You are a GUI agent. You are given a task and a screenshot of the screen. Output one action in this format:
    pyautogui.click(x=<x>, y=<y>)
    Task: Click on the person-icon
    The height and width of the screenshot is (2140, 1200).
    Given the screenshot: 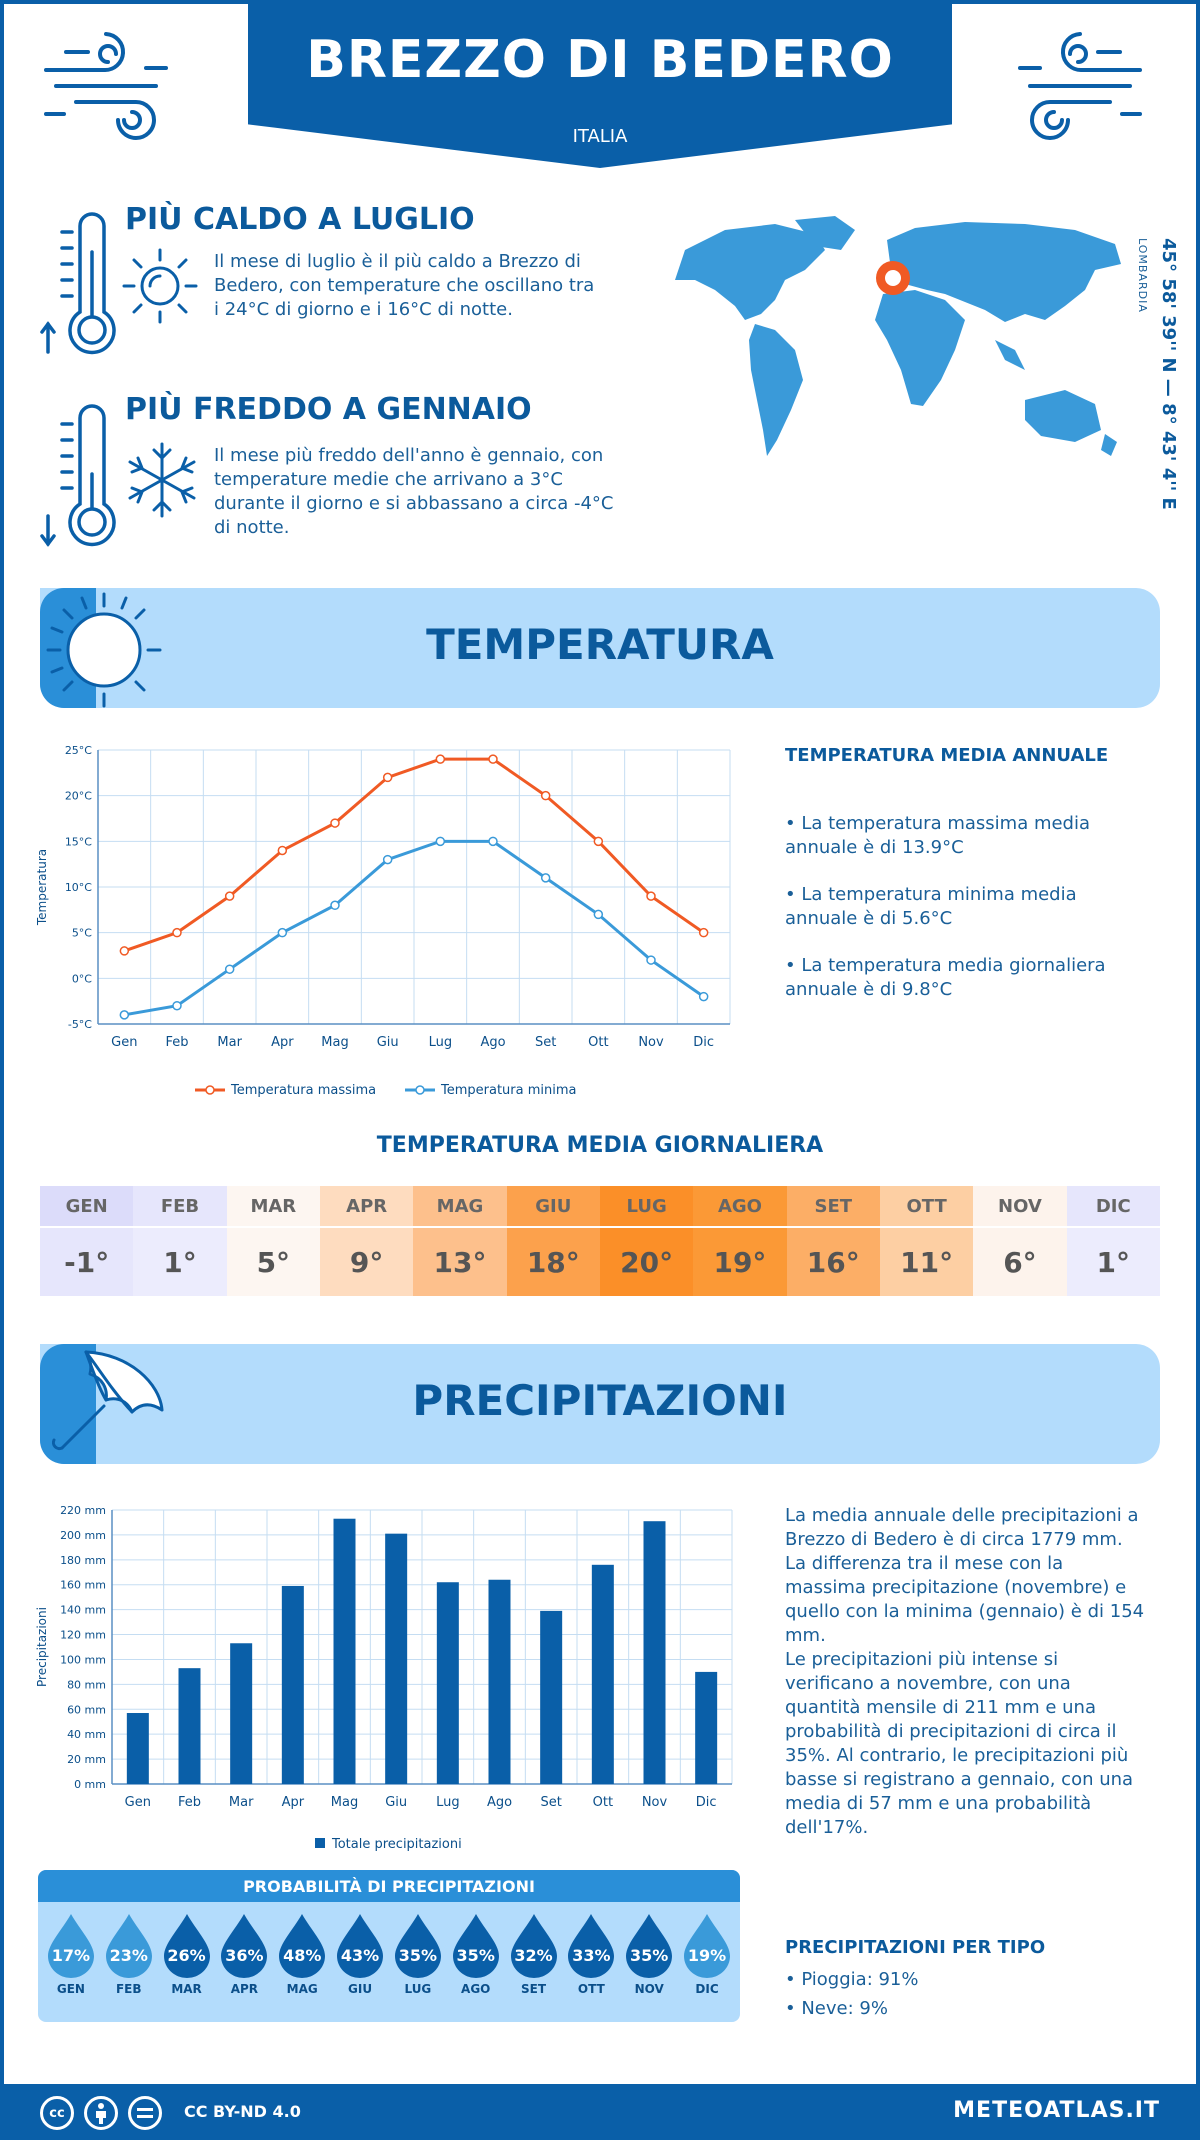 What is the action you would take?
    pyautogui.click(x=101, y=2113)
    